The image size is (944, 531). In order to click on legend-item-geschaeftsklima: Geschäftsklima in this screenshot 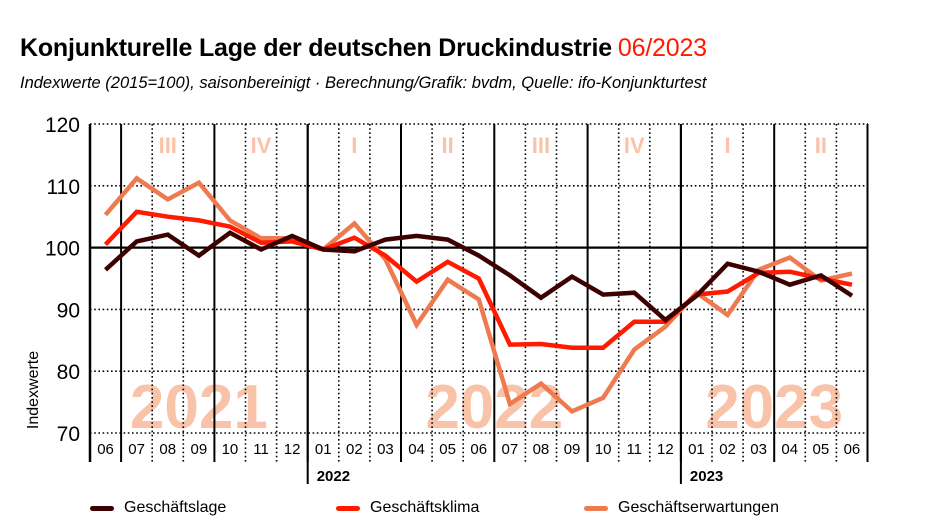, I will do `click(407, 508)`.